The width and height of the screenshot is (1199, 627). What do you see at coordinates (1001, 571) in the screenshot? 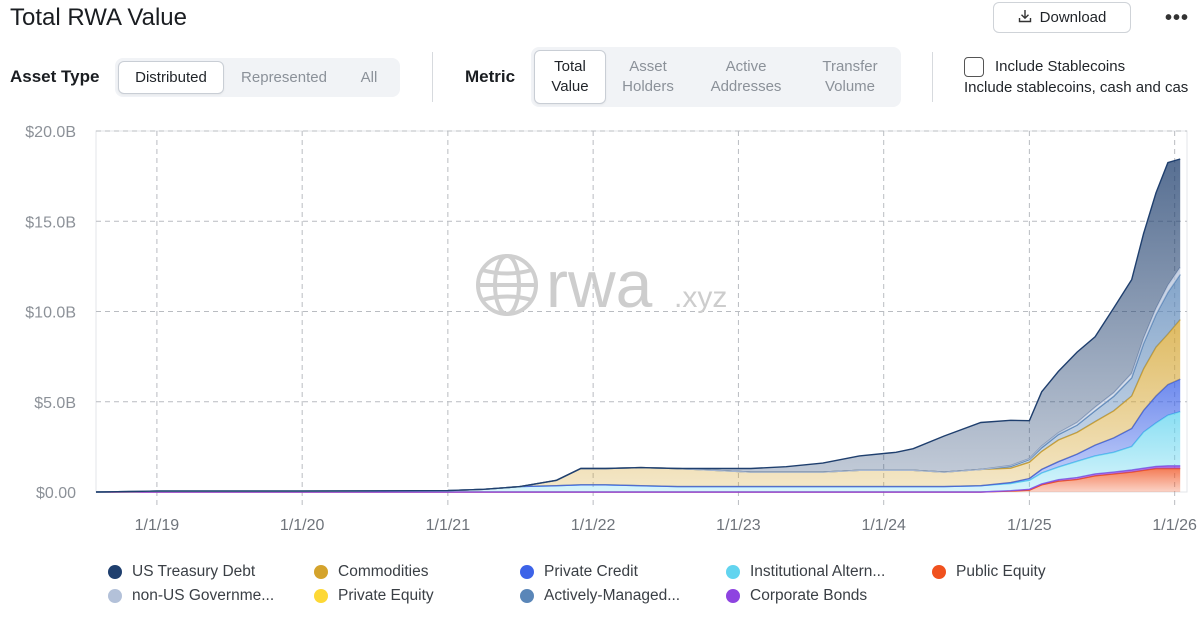
I see `legend-label: Public Equity` at bounding box center [1001, 571].